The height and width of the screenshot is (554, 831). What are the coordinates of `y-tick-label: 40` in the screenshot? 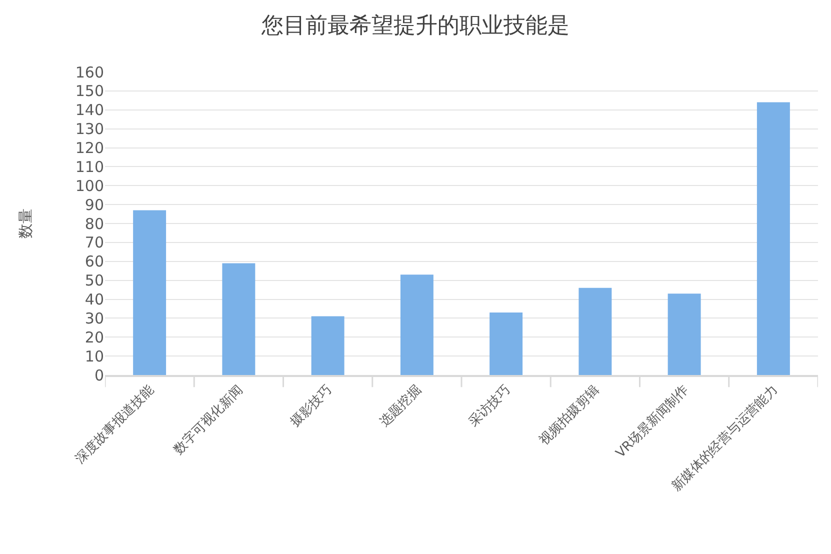 It's located at (94, 299).